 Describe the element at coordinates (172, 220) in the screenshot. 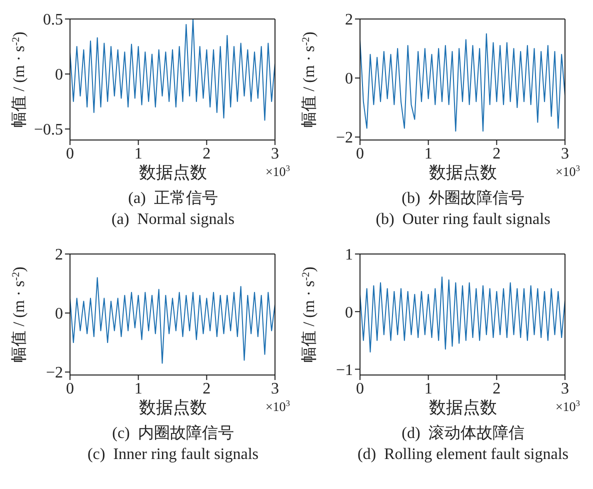

I see `text: (a) Normal signals` at that location.